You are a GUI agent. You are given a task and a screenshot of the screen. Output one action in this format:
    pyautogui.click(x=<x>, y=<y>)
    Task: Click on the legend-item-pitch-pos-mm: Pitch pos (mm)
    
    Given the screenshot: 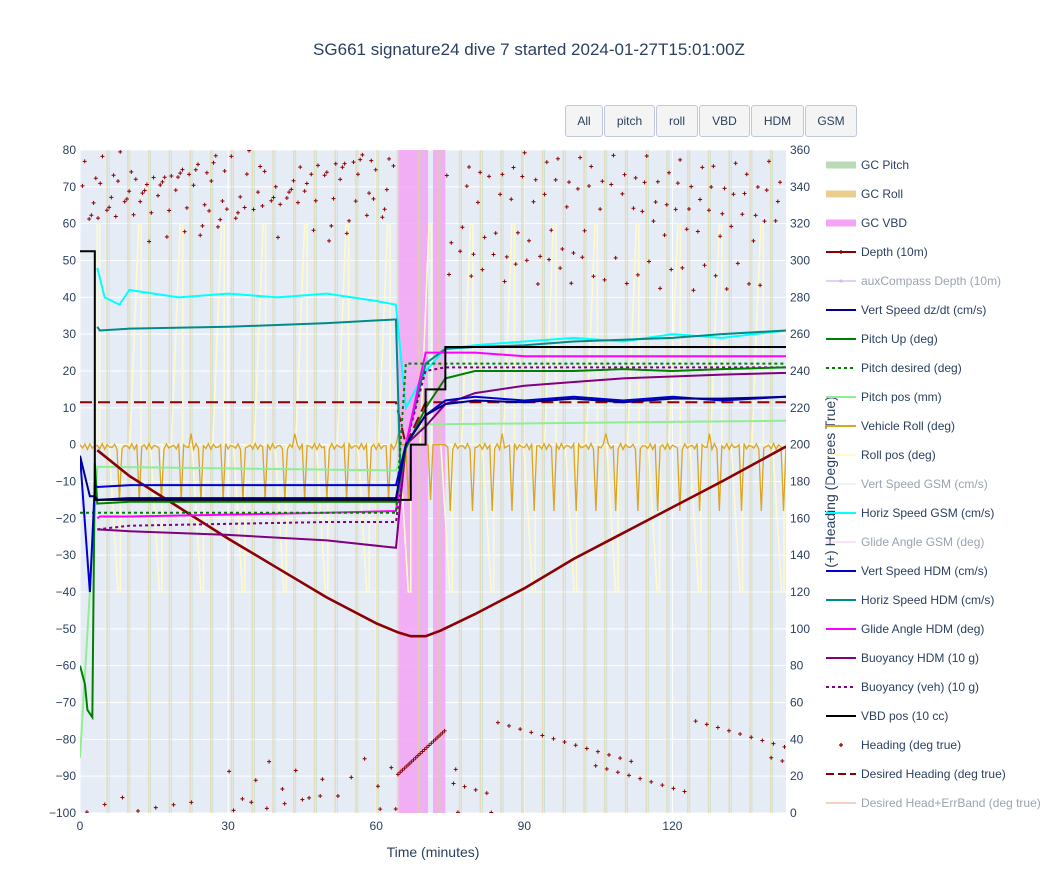 What is the action you would take?
    pyautogui.click(x=884, y=397)
    